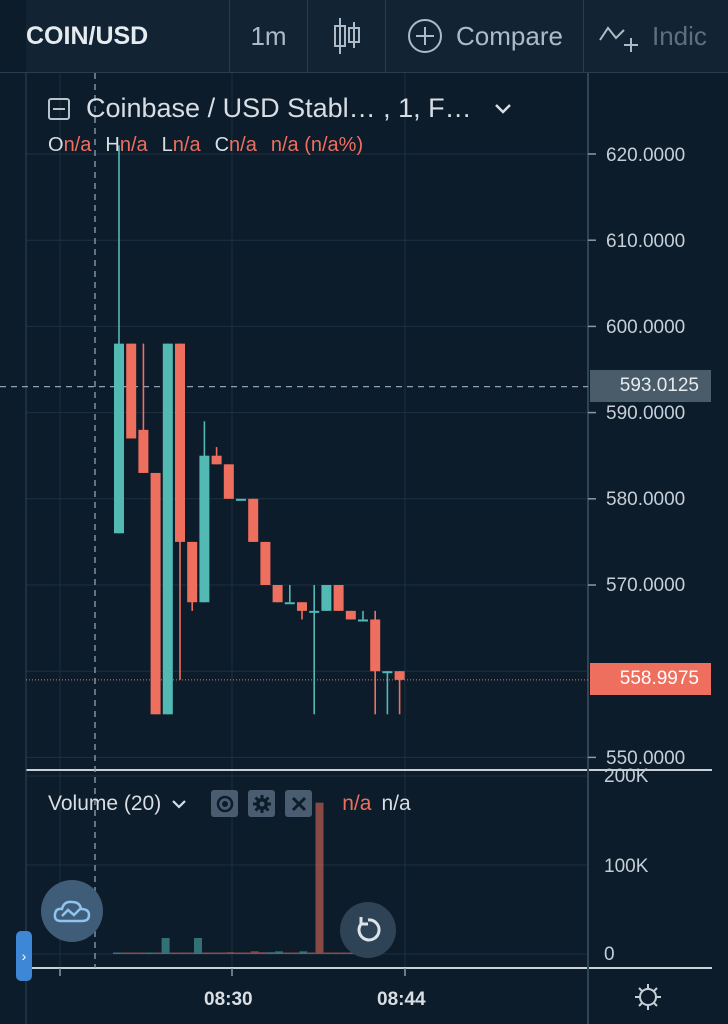 The image size is (728, 1024). What do you see at coordinates (167, 145) in the screenshot?
I see `low-key: L` at bounding box center [167, 145].